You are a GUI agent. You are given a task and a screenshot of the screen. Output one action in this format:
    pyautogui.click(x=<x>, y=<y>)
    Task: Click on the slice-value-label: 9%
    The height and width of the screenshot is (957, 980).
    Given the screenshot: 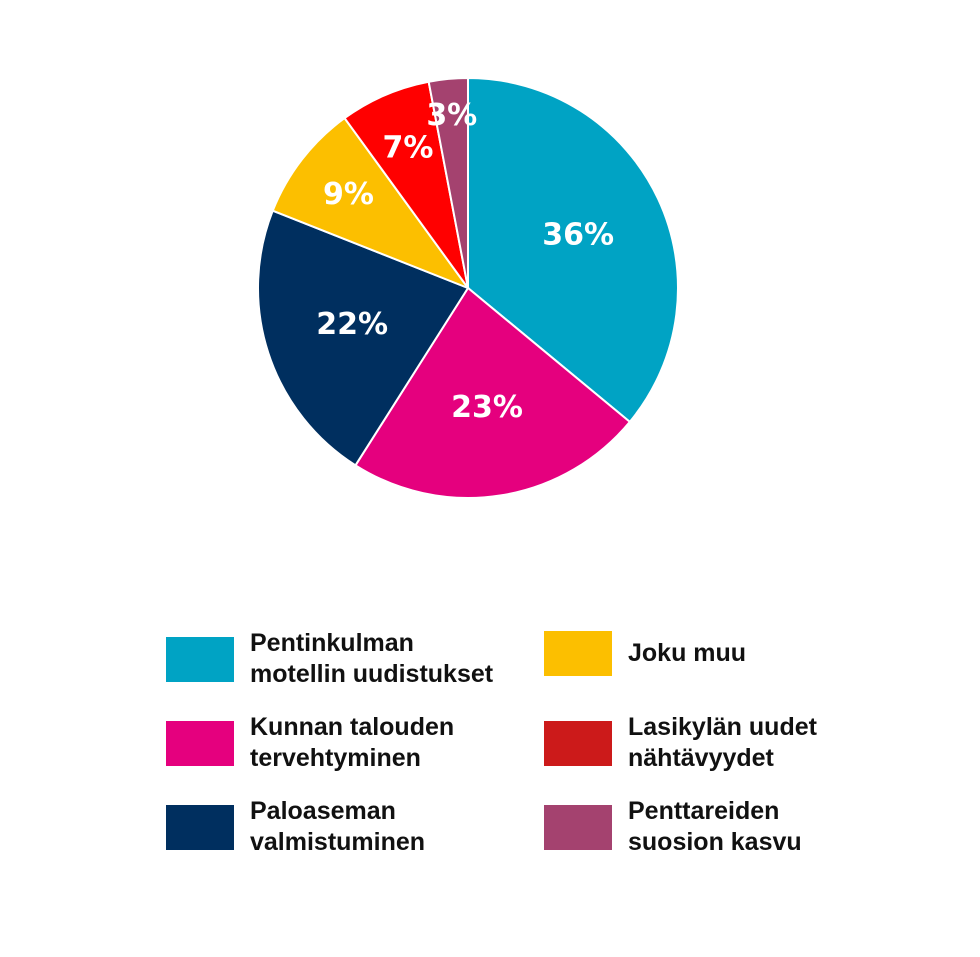 What is the action you would take?
    pyautogui.click(x=348, y=194)
    